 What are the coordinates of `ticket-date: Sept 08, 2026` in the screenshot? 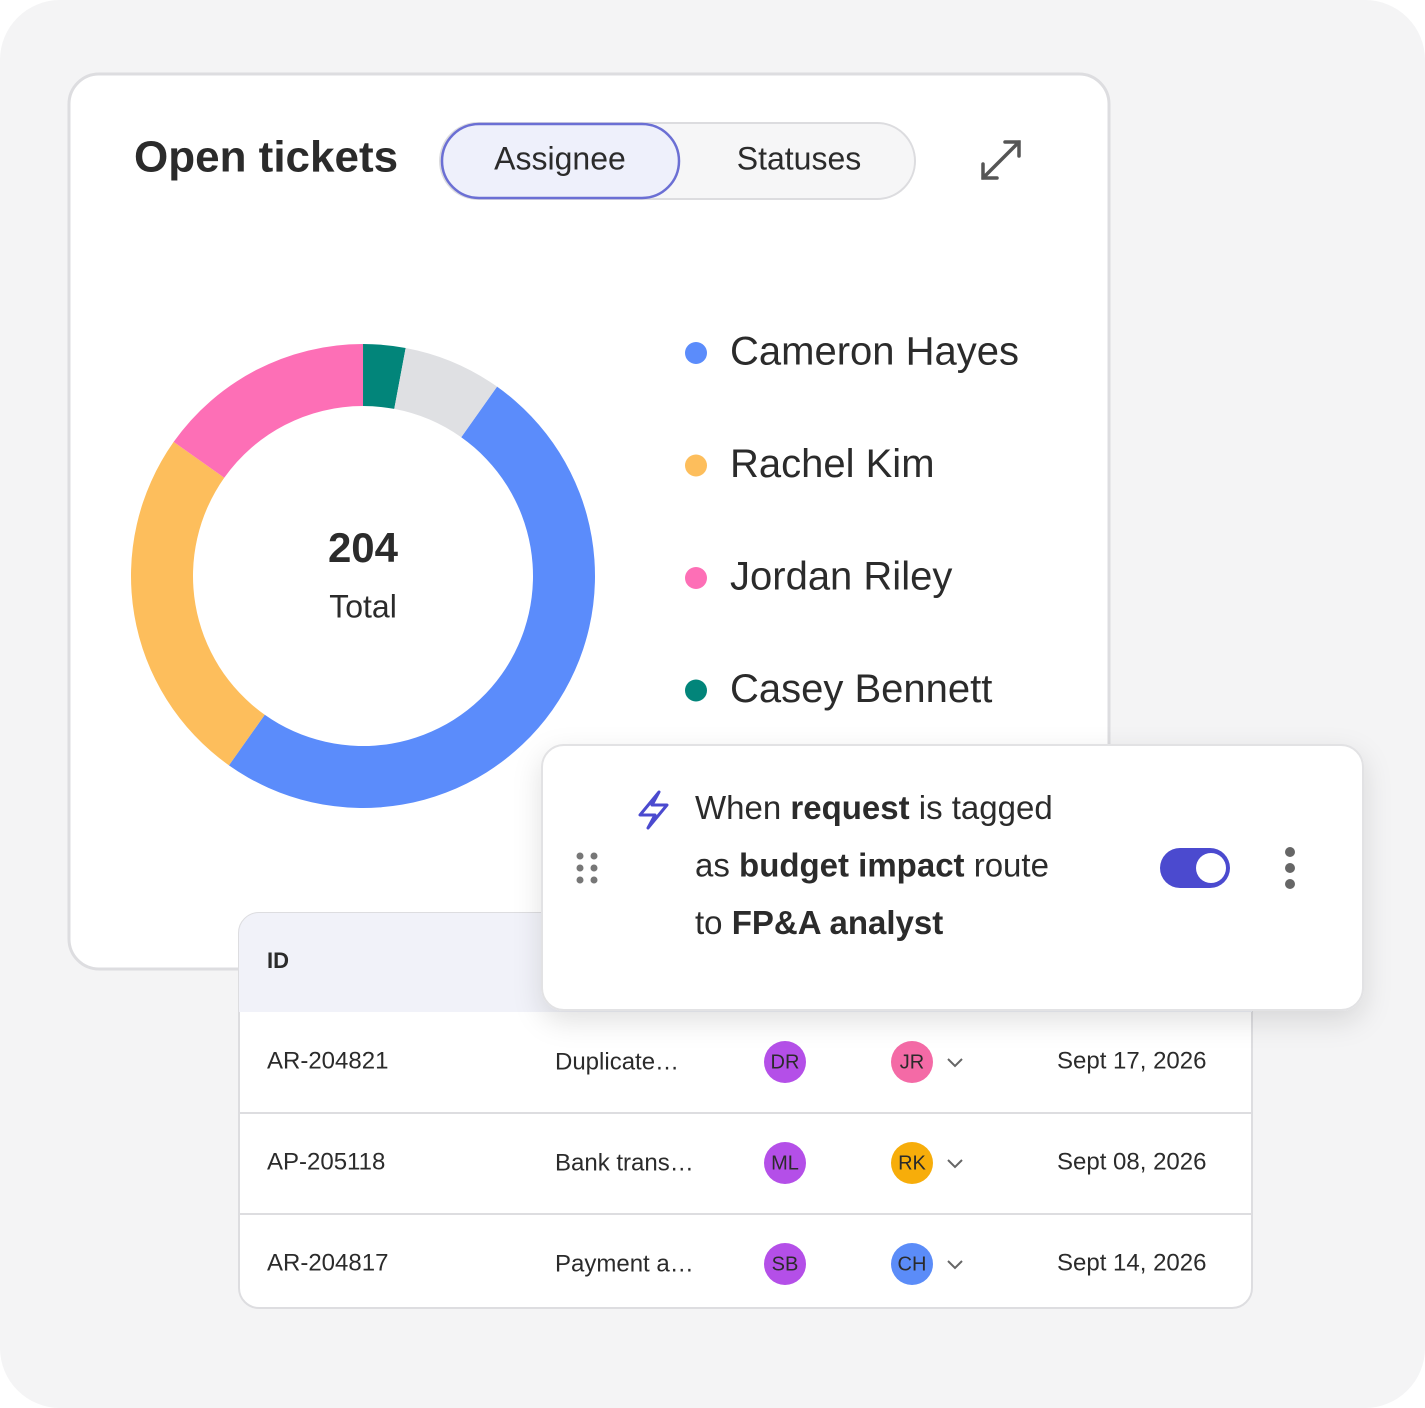 It's located at (1131, 1161).